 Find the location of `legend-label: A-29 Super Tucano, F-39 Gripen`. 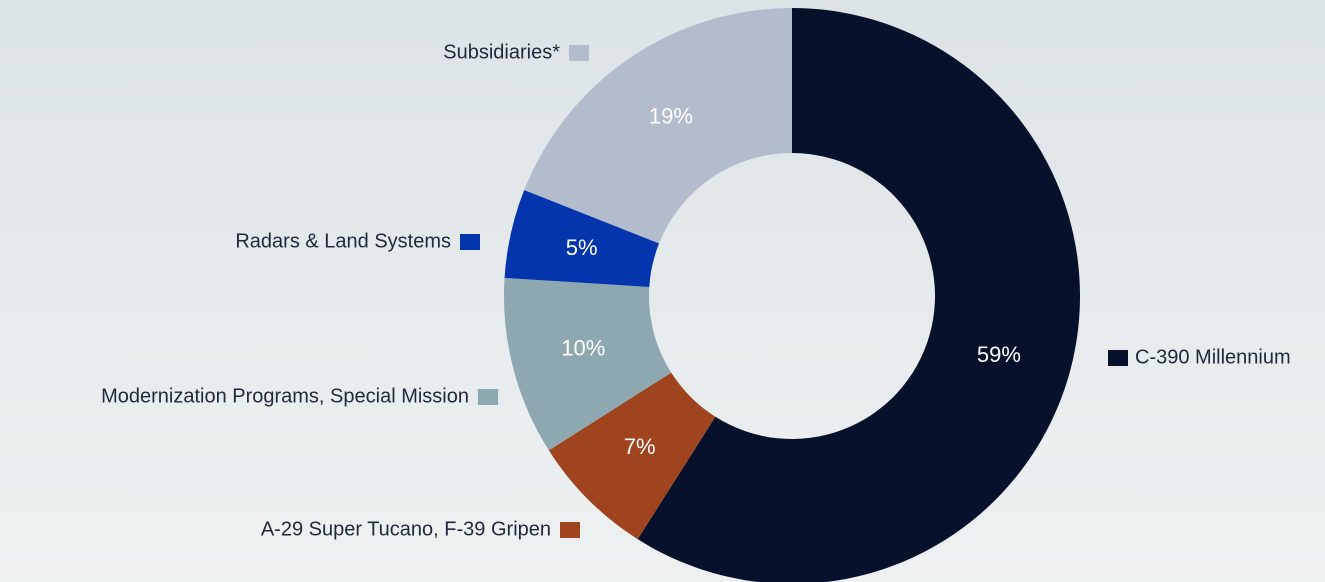

legend-label: A-29 Super Tucano, F-39 Gripen is located at coordinates (406, 529).